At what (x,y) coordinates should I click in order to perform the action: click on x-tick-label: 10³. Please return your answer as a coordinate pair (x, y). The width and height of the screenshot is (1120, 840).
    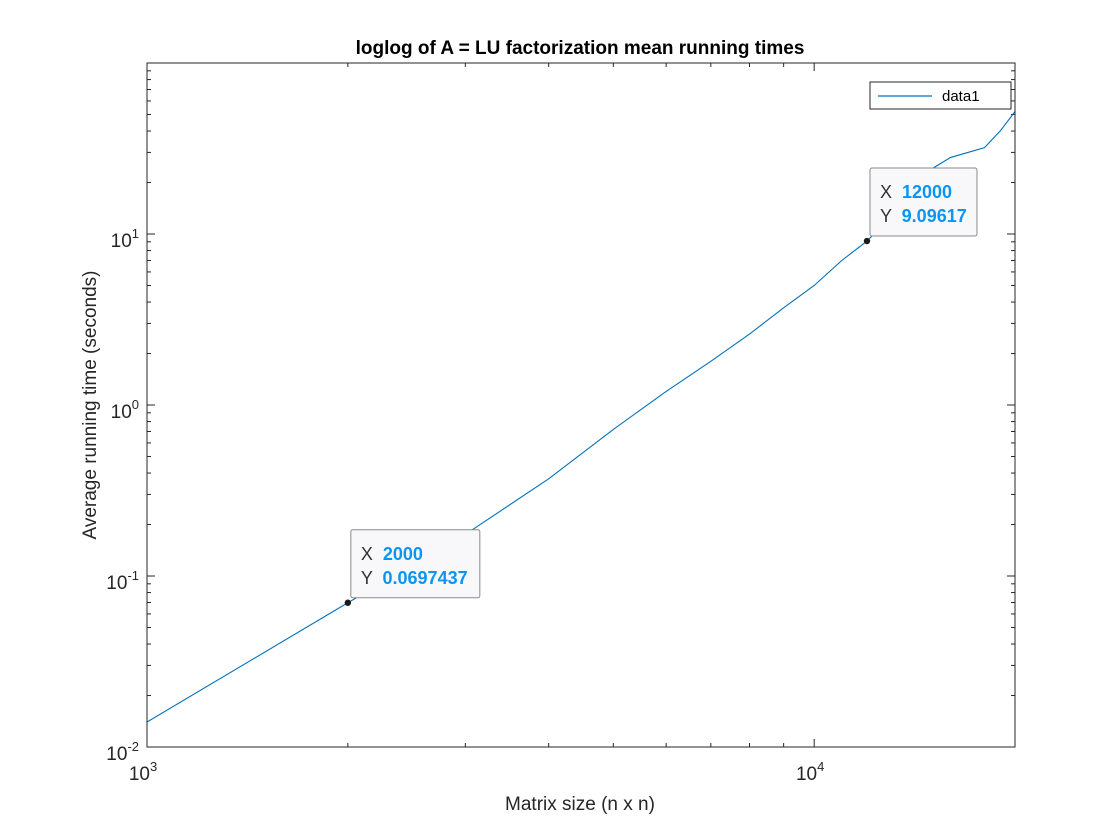
    Looking at the image, I should click on (143, 772).